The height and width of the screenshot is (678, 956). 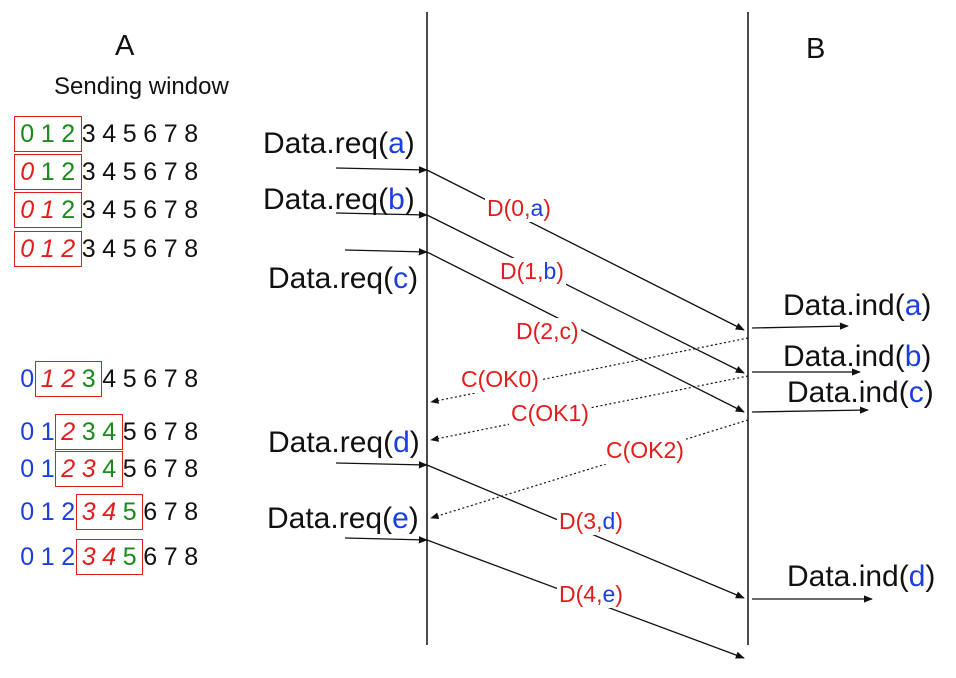 I want to click on data-frame-label: D(4,e), so click(x=591, y=594).